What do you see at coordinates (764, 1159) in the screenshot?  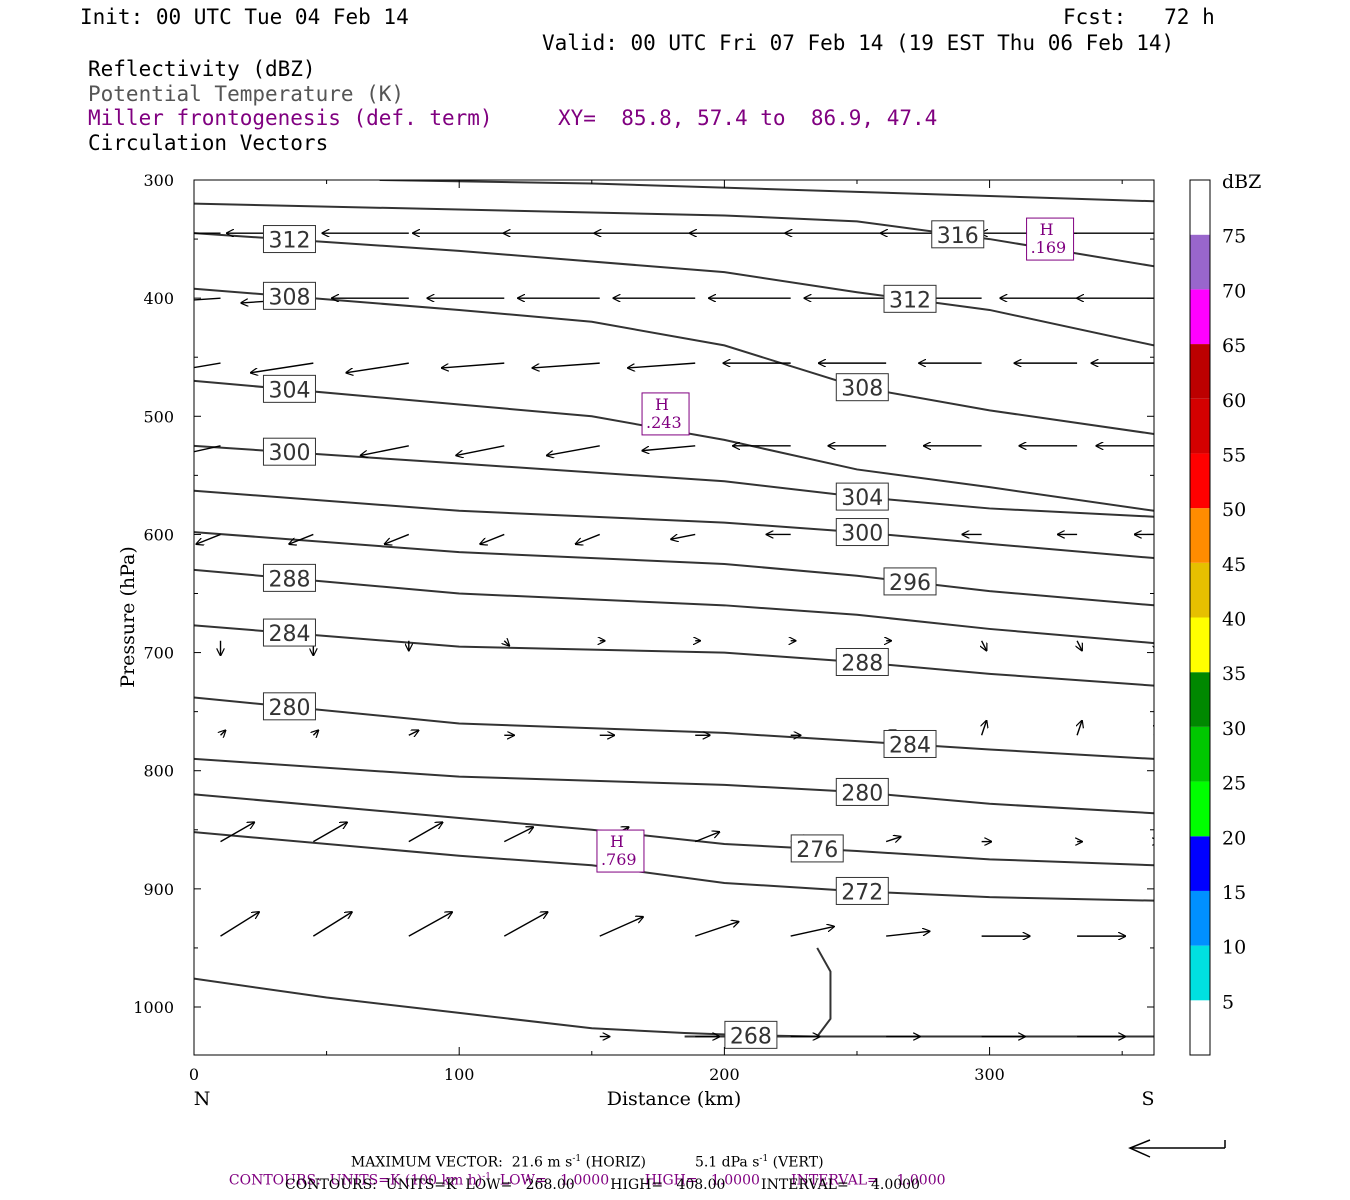 I see `vert-exponent: -1` at bounding box center [764, 1159].